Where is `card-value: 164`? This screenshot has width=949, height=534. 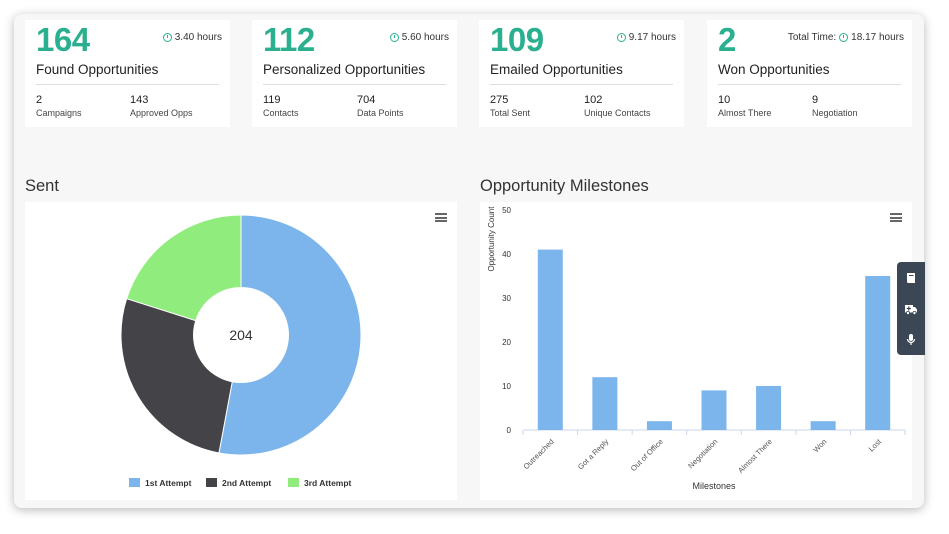
card-value: 164 is located at coordinates (63, 39).